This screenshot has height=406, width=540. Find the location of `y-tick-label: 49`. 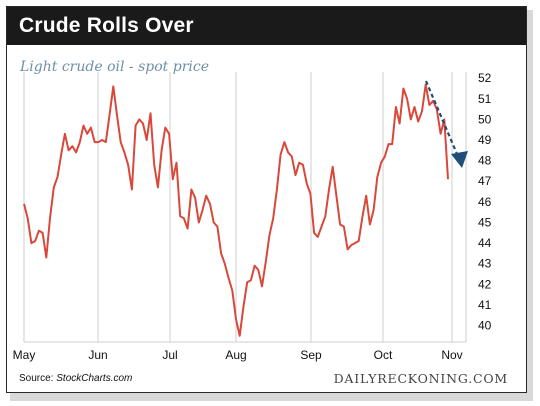

y-tick-label: 49 is located at coordinates (485, 140).